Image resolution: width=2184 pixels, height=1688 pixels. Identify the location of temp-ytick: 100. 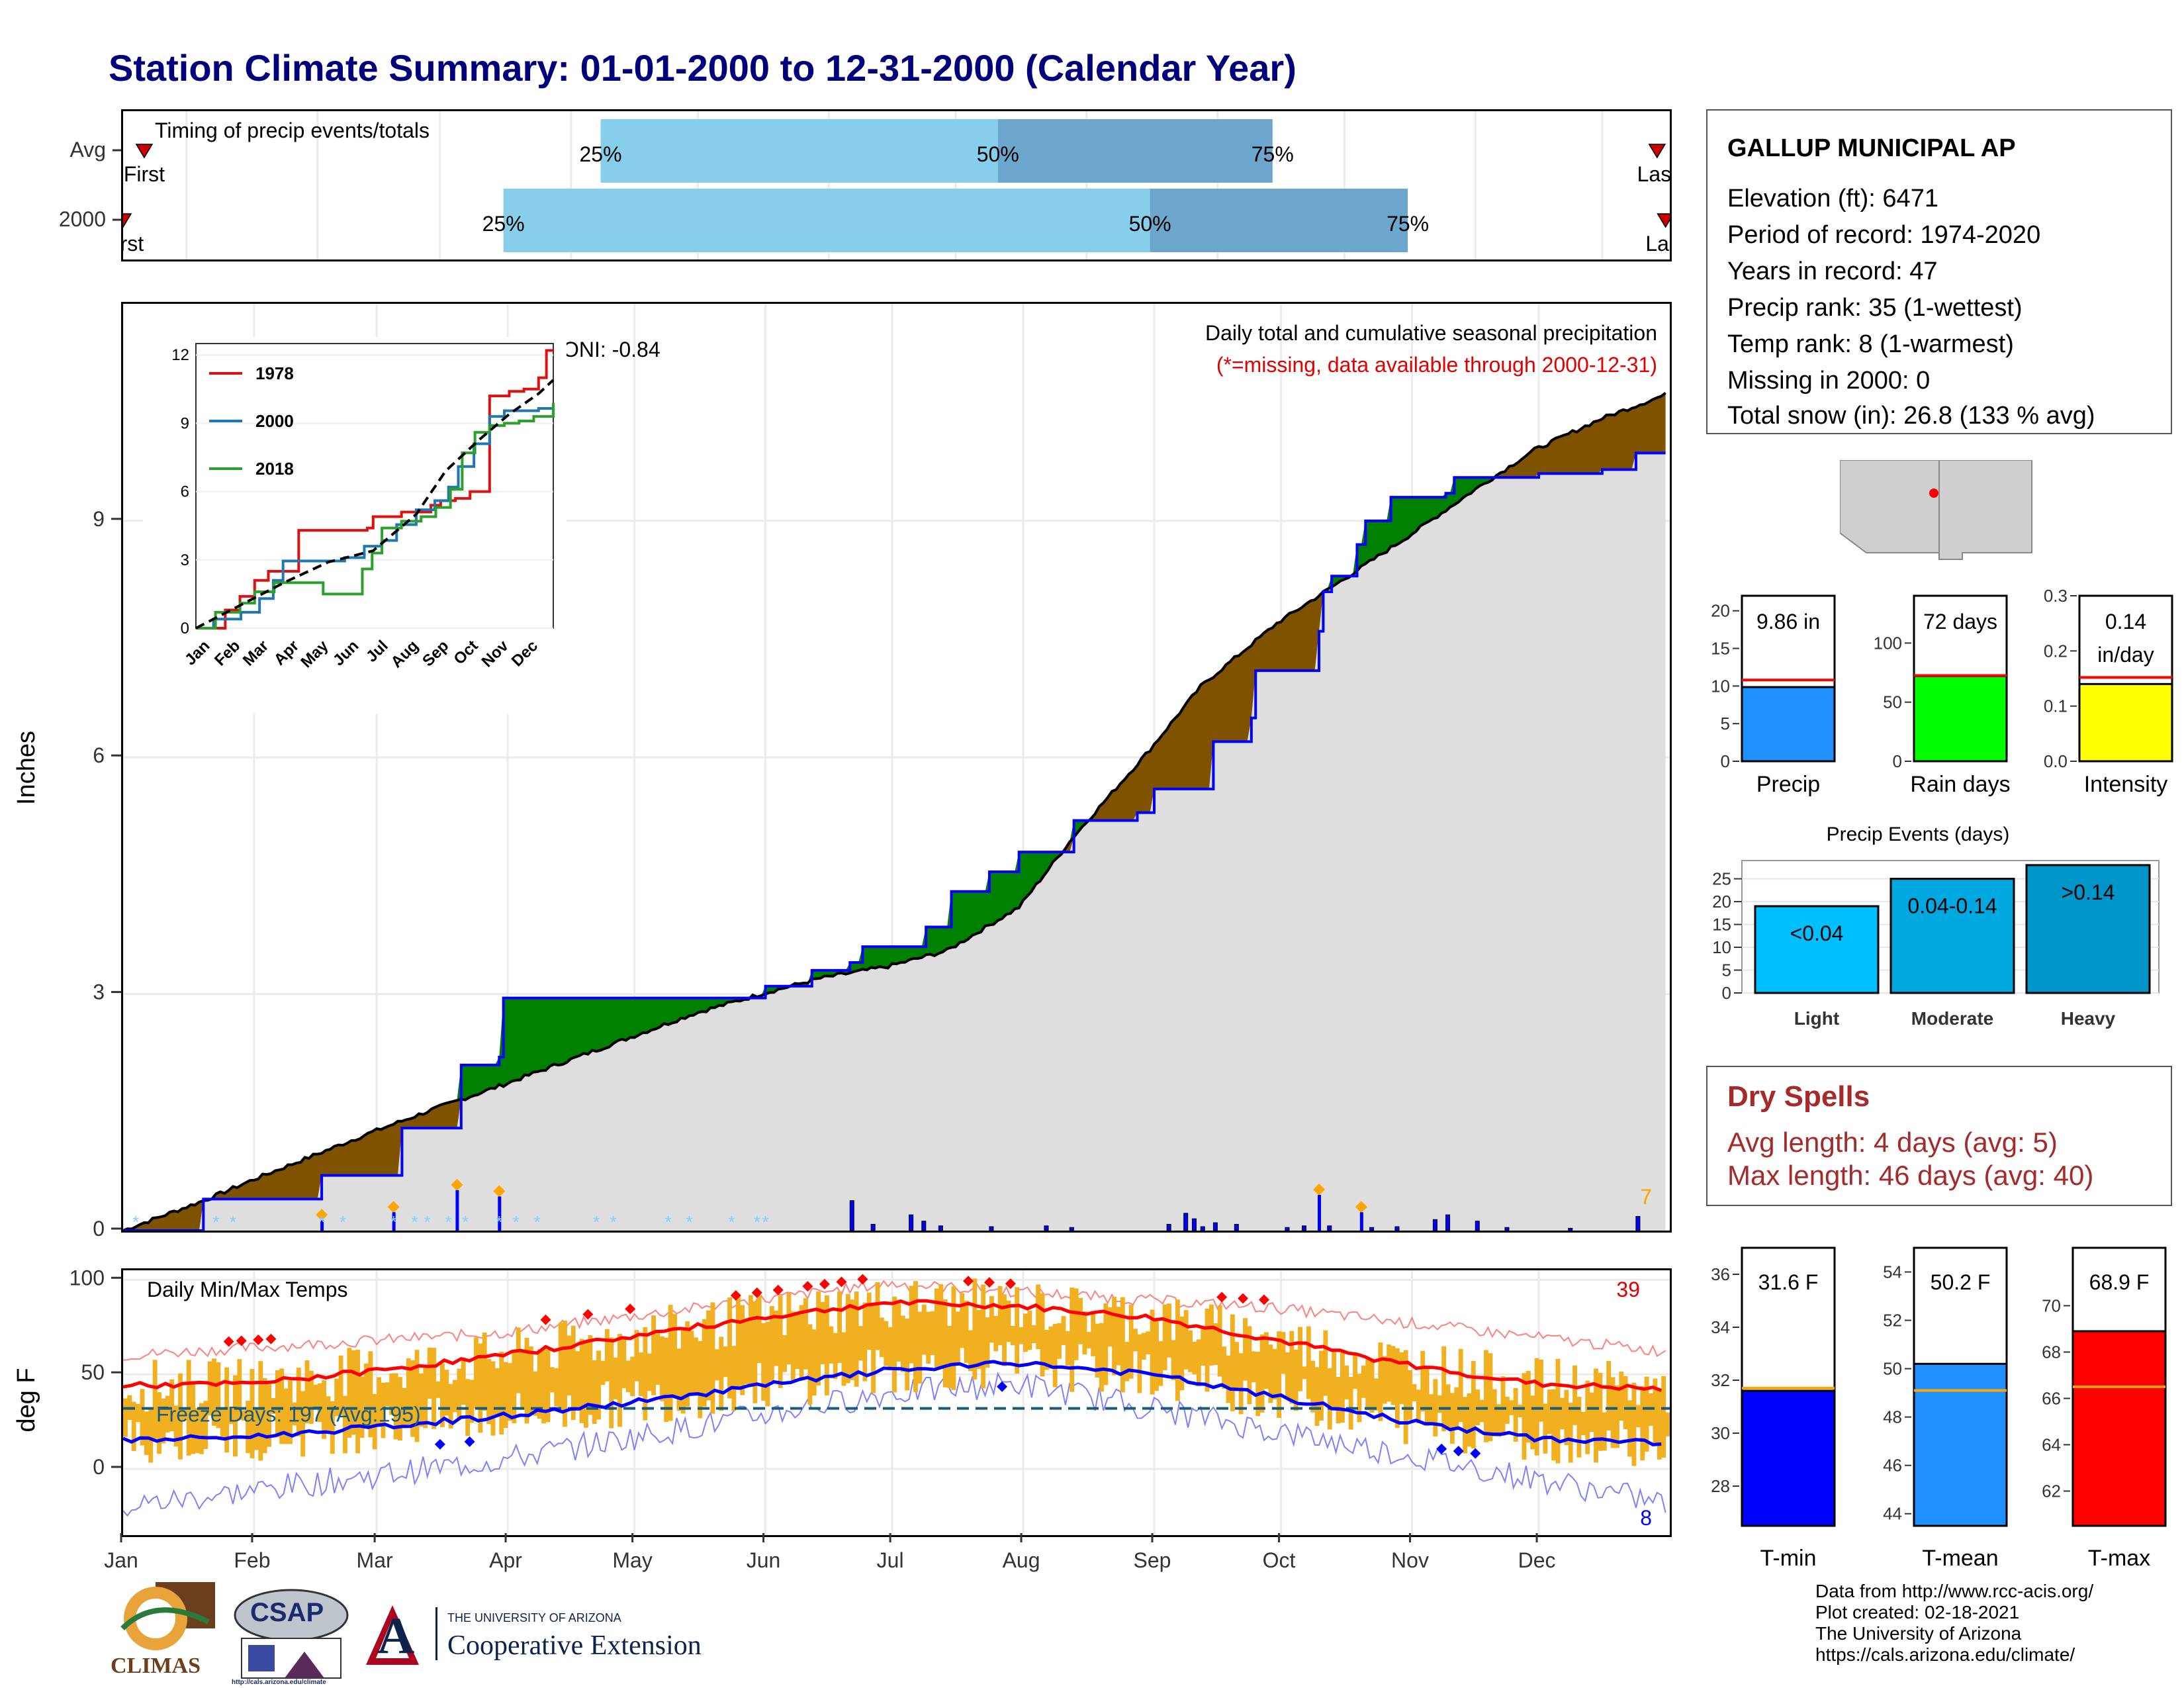
(87, 1277).